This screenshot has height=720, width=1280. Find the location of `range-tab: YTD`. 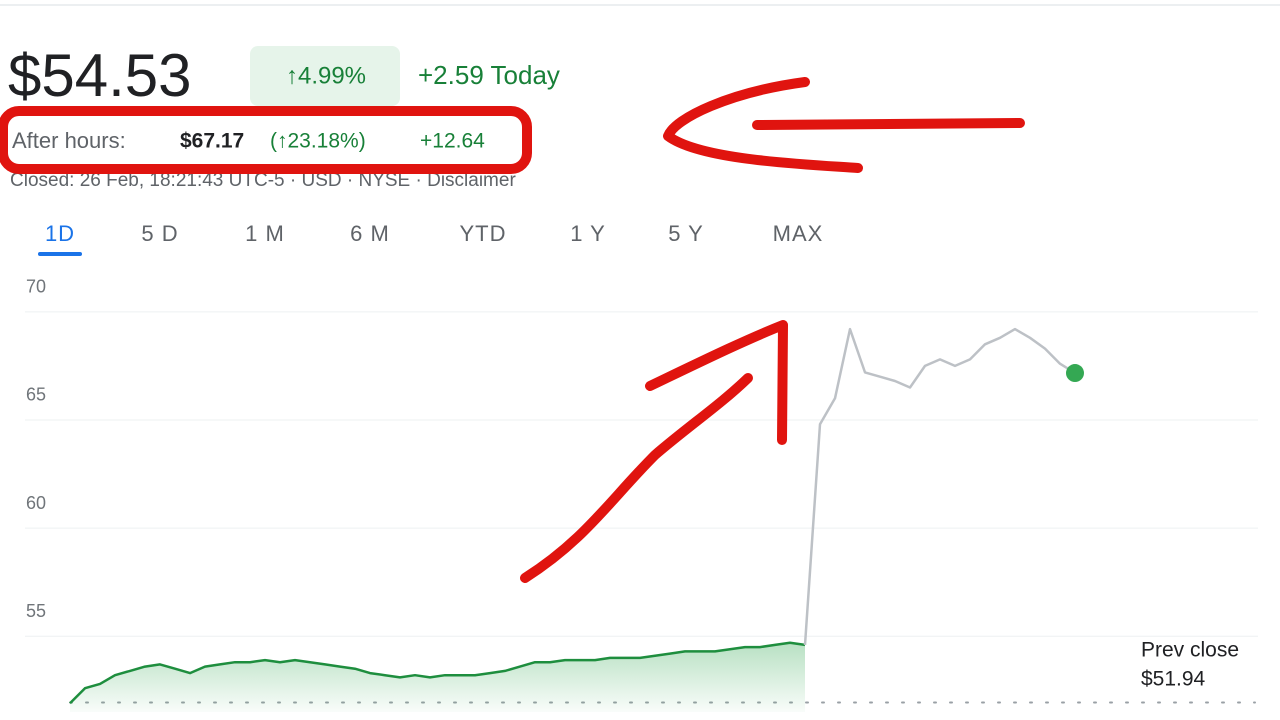

range-tab: YTD is located at coordinates (483, 233).